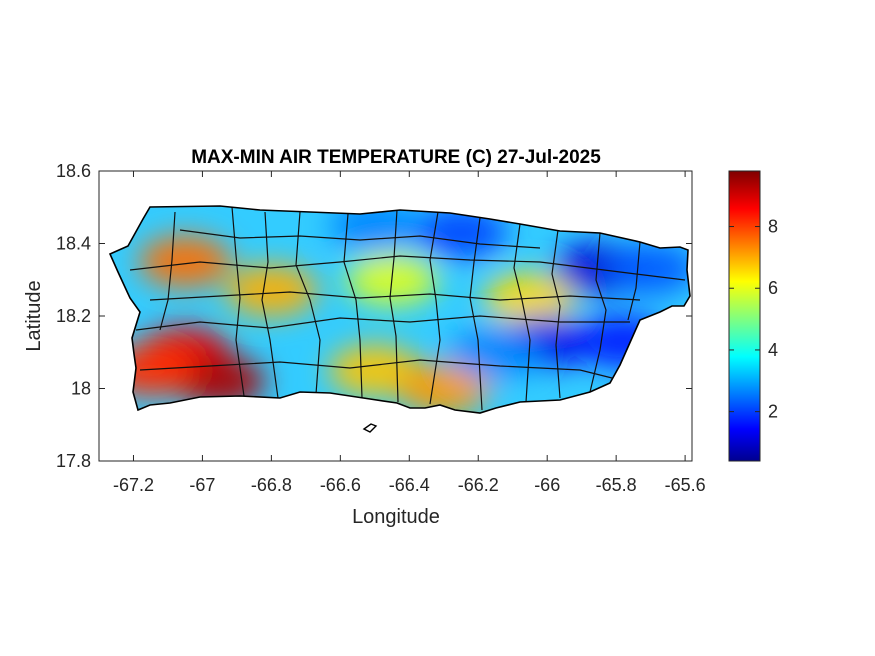 The image size is (875, 656). What do you see at coordinates (409, 485) in the screenshot?
I see `x-tick-label: -66.4` at bounding box center [409, 485].